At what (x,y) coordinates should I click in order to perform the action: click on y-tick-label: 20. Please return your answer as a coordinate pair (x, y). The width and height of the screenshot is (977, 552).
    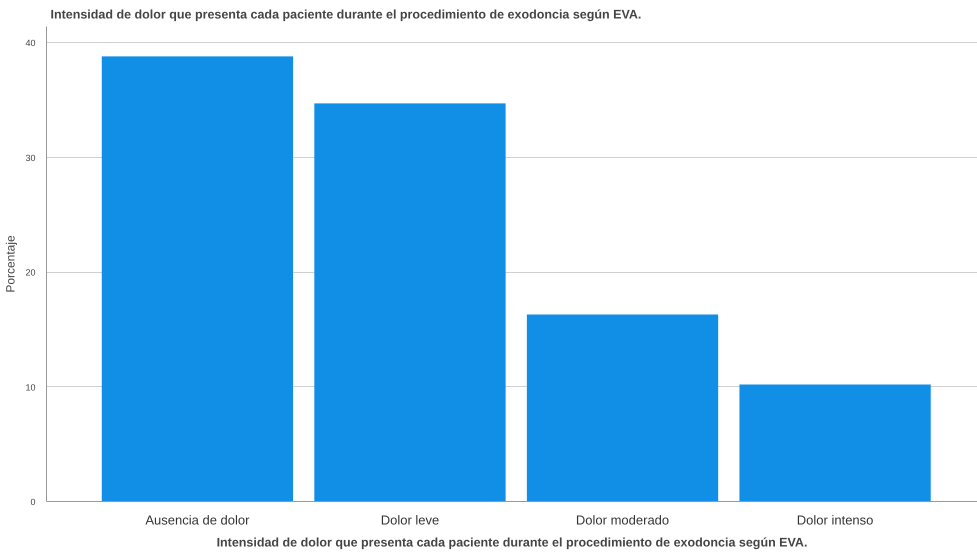
    Looking at the image, I should click on (30, 273).